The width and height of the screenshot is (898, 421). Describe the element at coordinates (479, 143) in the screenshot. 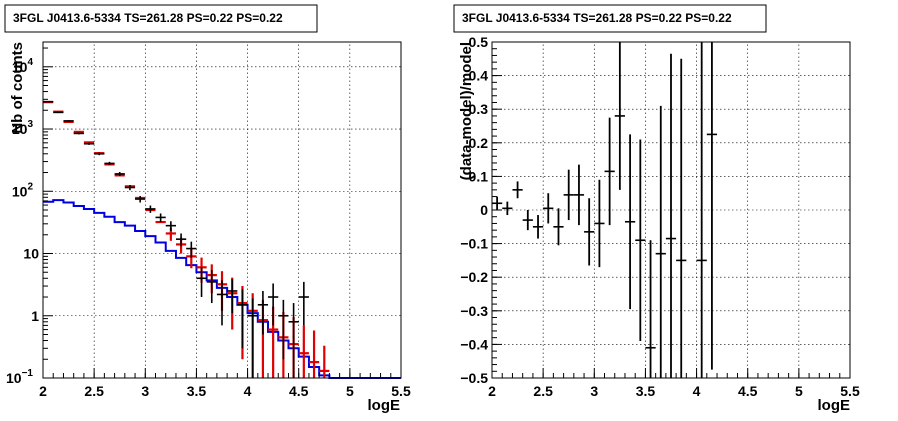

I see `residuals-y-tick-label: 0.2` at that location.